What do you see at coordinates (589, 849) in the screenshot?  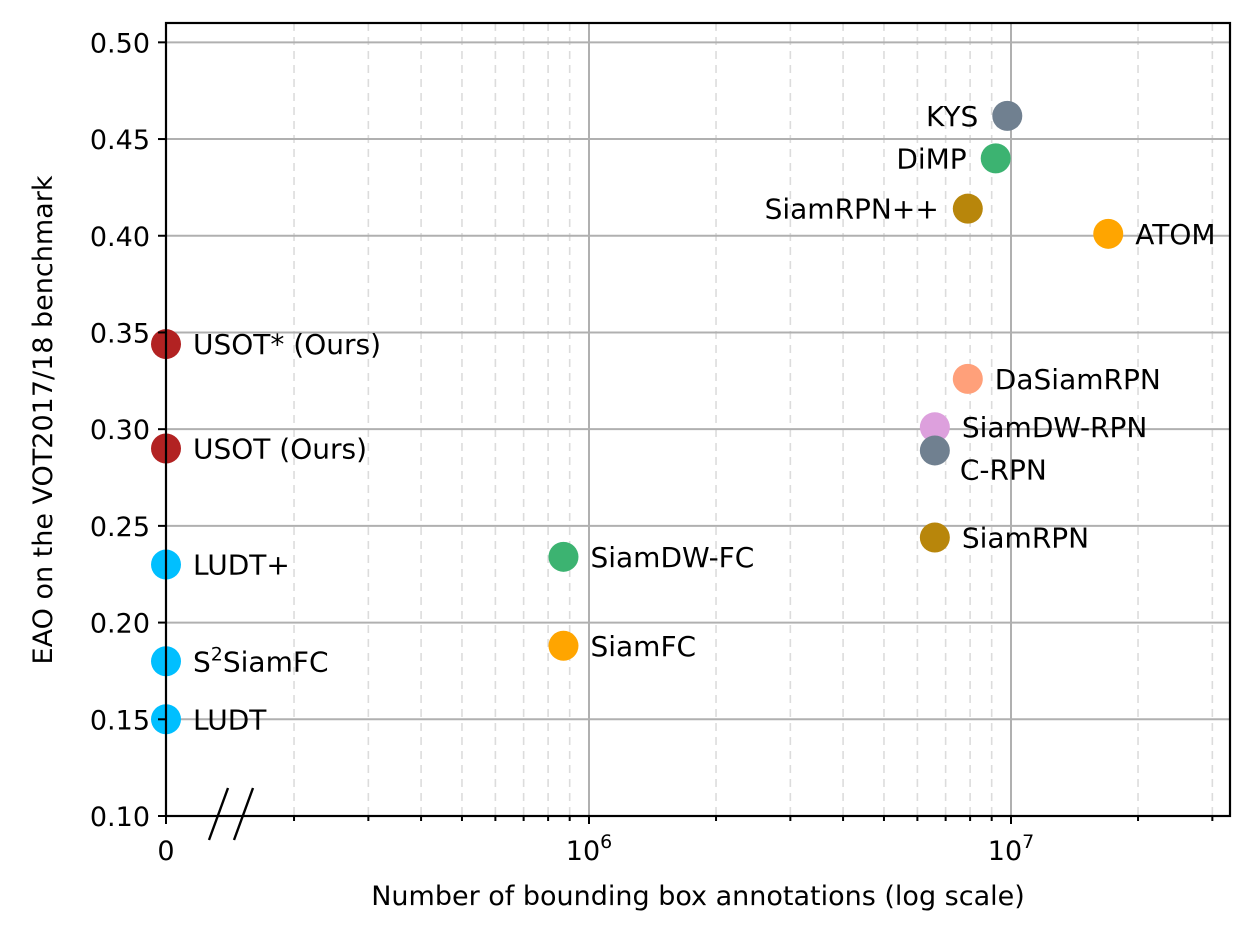 I see `x-tick-label: 10⁶` at bounding box center [589, 849].